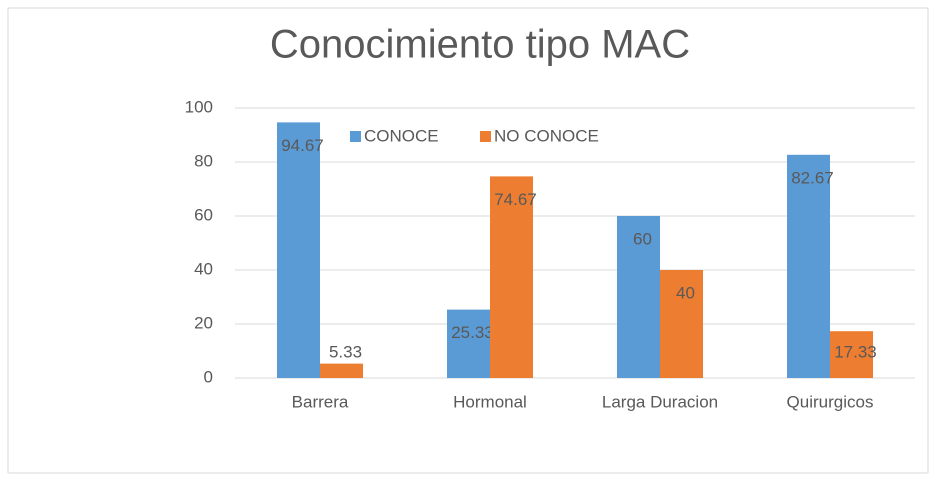 The height and width of the screenshot is (481, 937). I want to click on x-tick-label: Barrera, so click(320, 401).